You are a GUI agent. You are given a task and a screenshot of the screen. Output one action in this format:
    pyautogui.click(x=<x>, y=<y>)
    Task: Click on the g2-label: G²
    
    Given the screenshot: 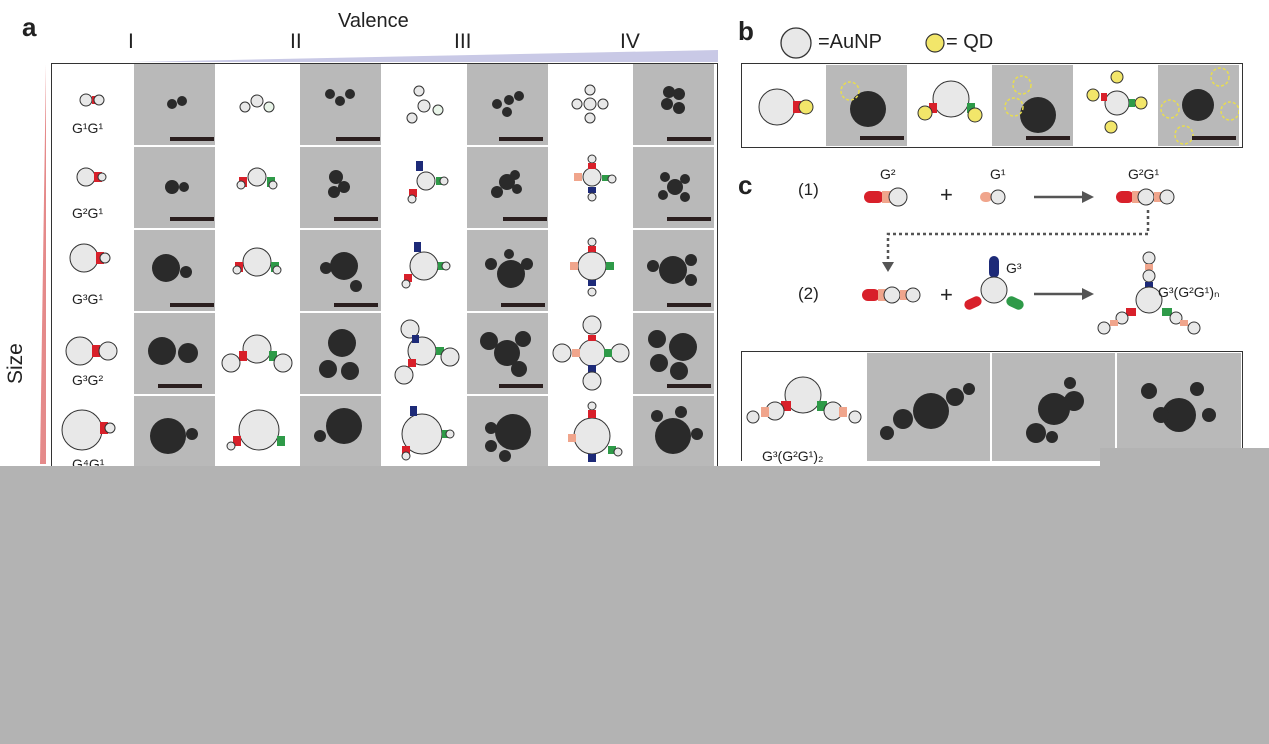 What is the action you would take?
    pyautogui.click(x=888, y=174)
    